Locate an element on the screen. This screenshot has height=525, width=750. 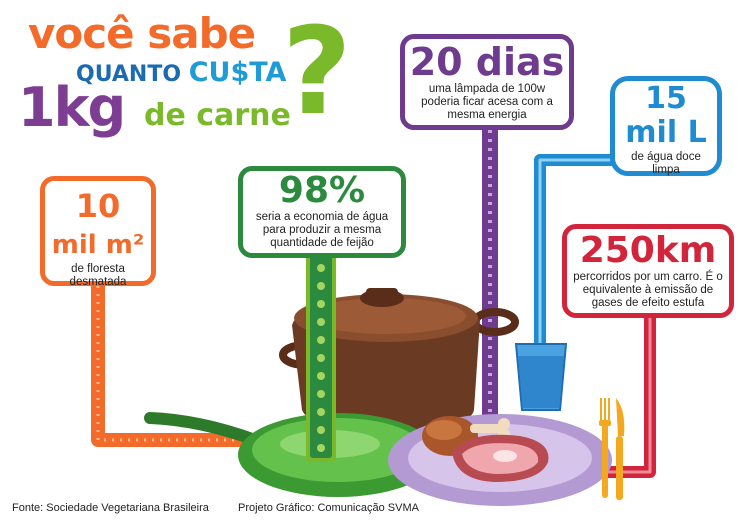
fact-forest-value: 10 is located at coordinates (98, 206).